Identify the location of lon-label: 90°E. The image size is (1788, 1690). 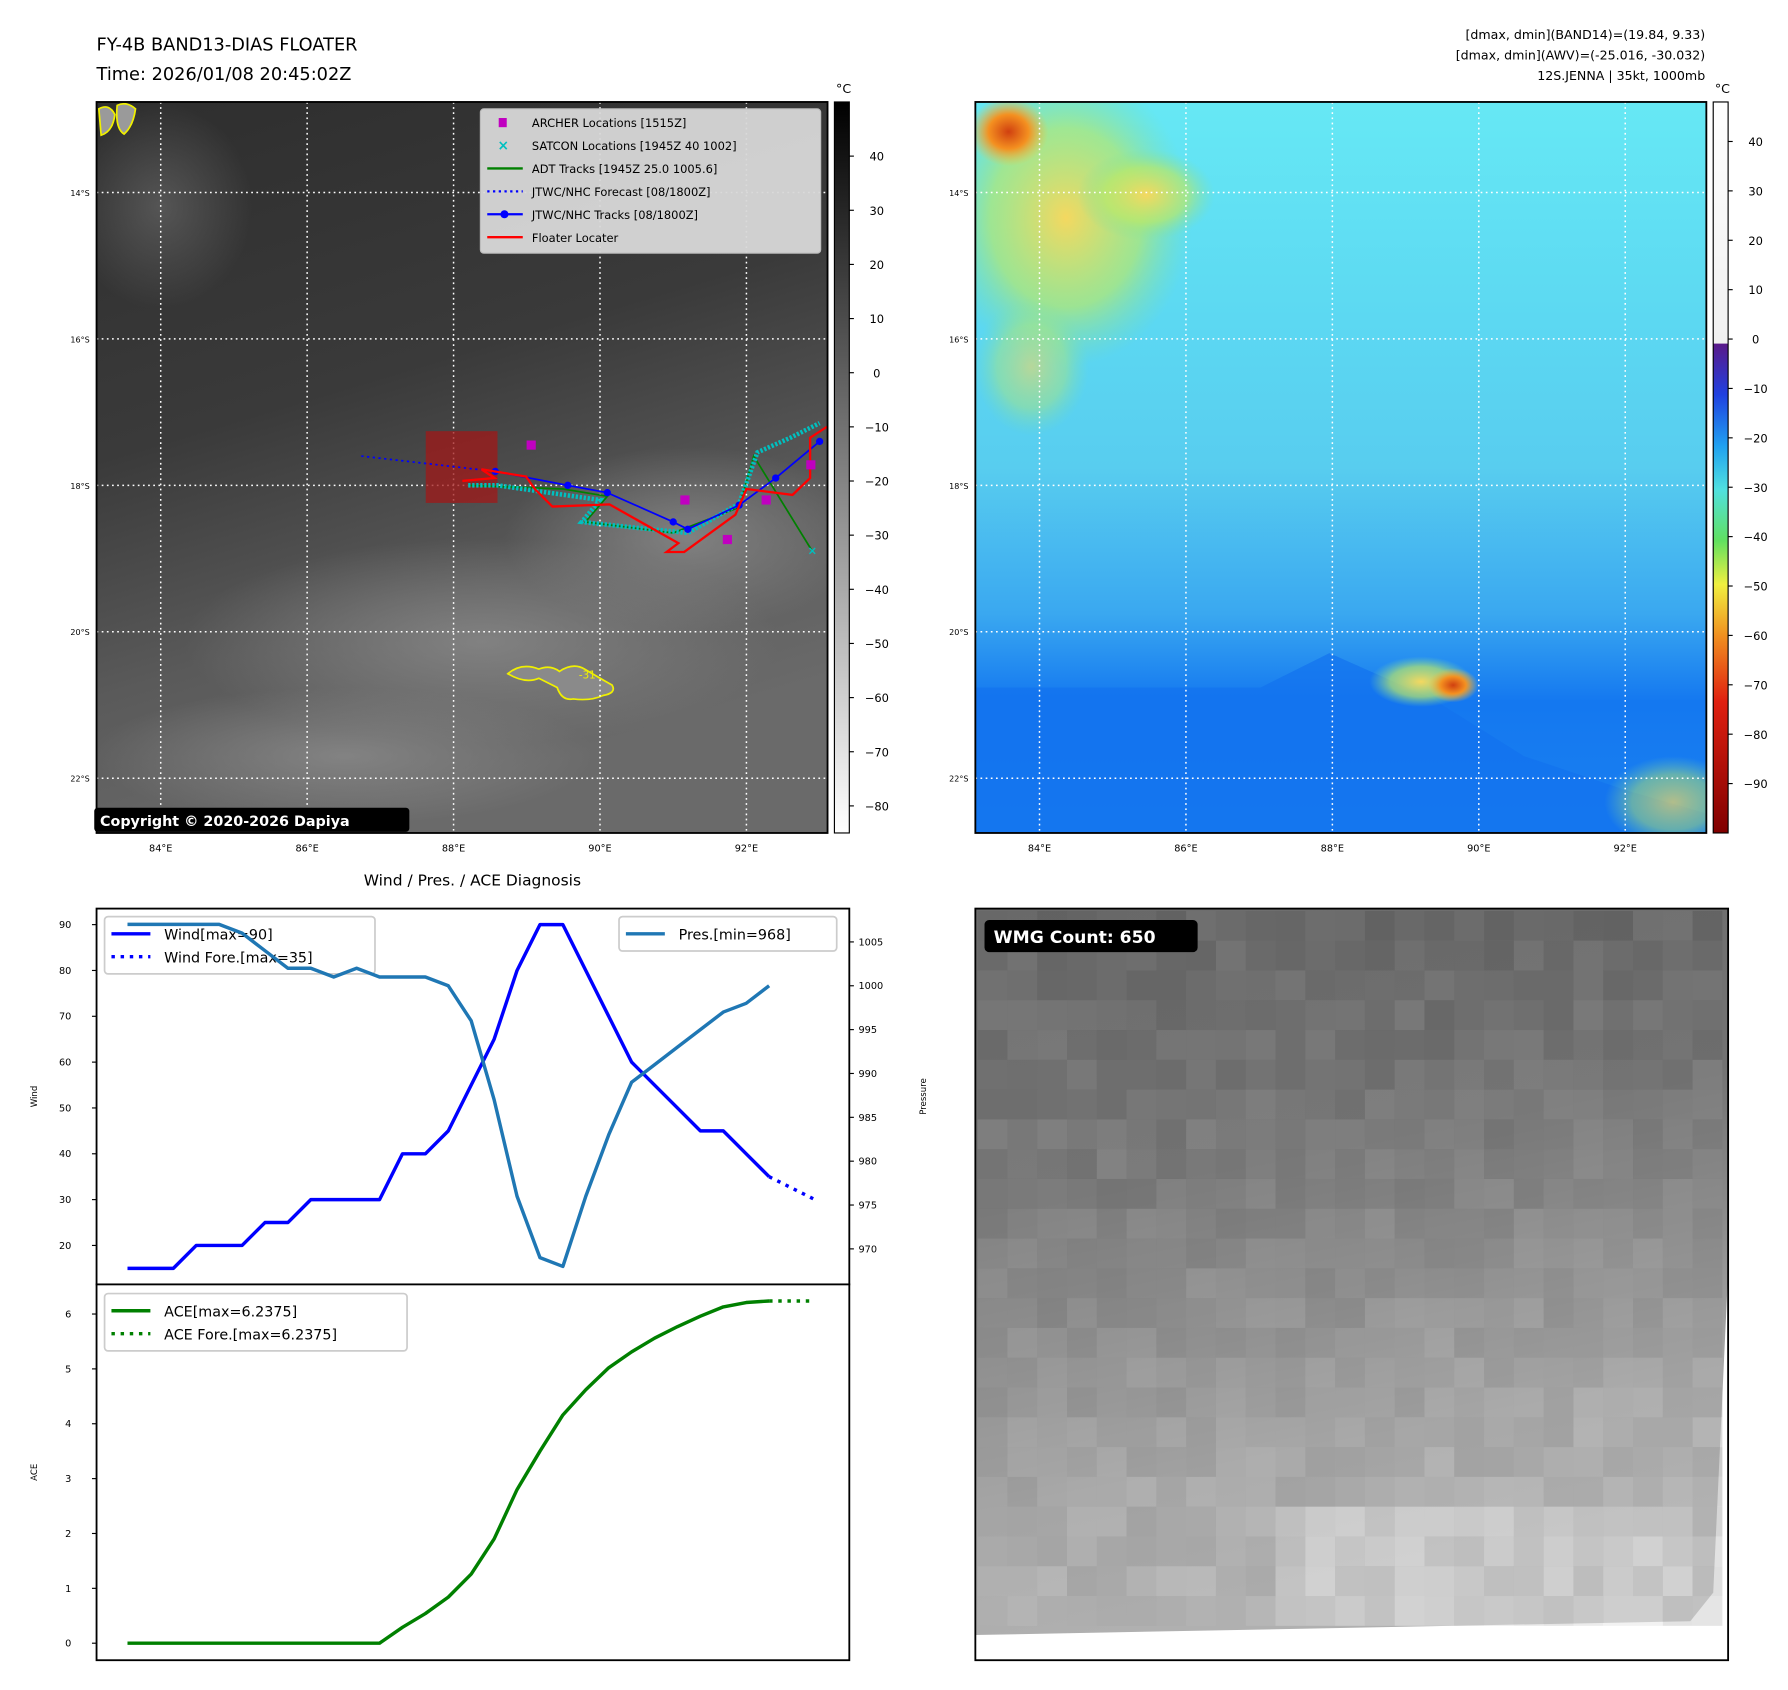
(599, 848).